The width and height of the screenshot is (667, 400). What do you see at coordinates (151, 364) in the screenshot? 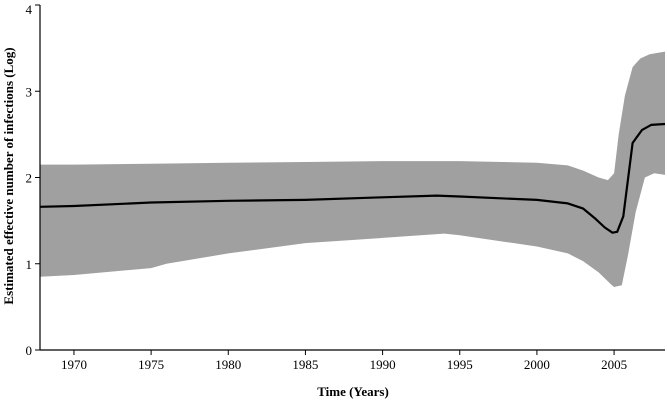
I see `x-tick-label: 1975` at bounding box center [151, 364].